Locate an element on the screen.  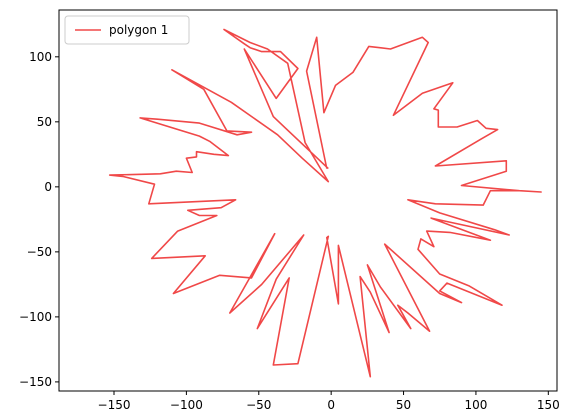
x-tick-label: 100 is located at coordinates (475, 405).